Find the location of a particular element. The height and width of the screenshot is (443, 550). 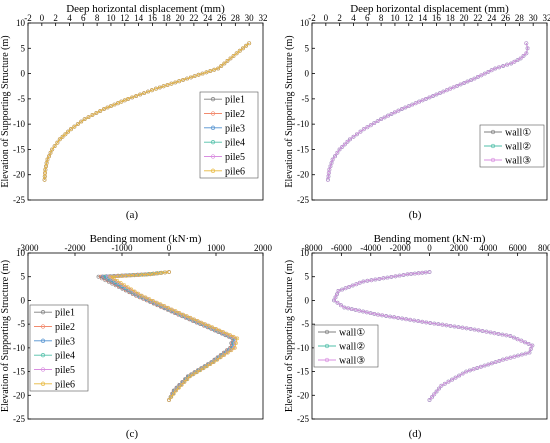

legend-box is located at coordinates (59, 348).